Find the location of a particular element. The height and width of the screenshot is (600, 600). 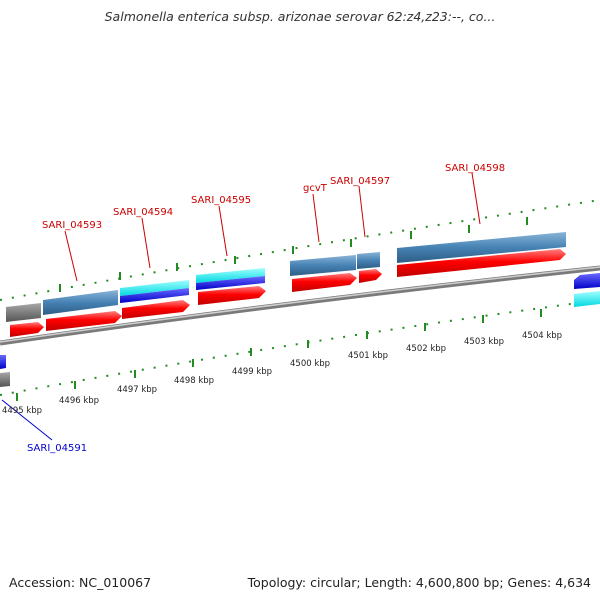

gene-label-SARI_04597: SARI_04597 is located at coordinates (360, 181).